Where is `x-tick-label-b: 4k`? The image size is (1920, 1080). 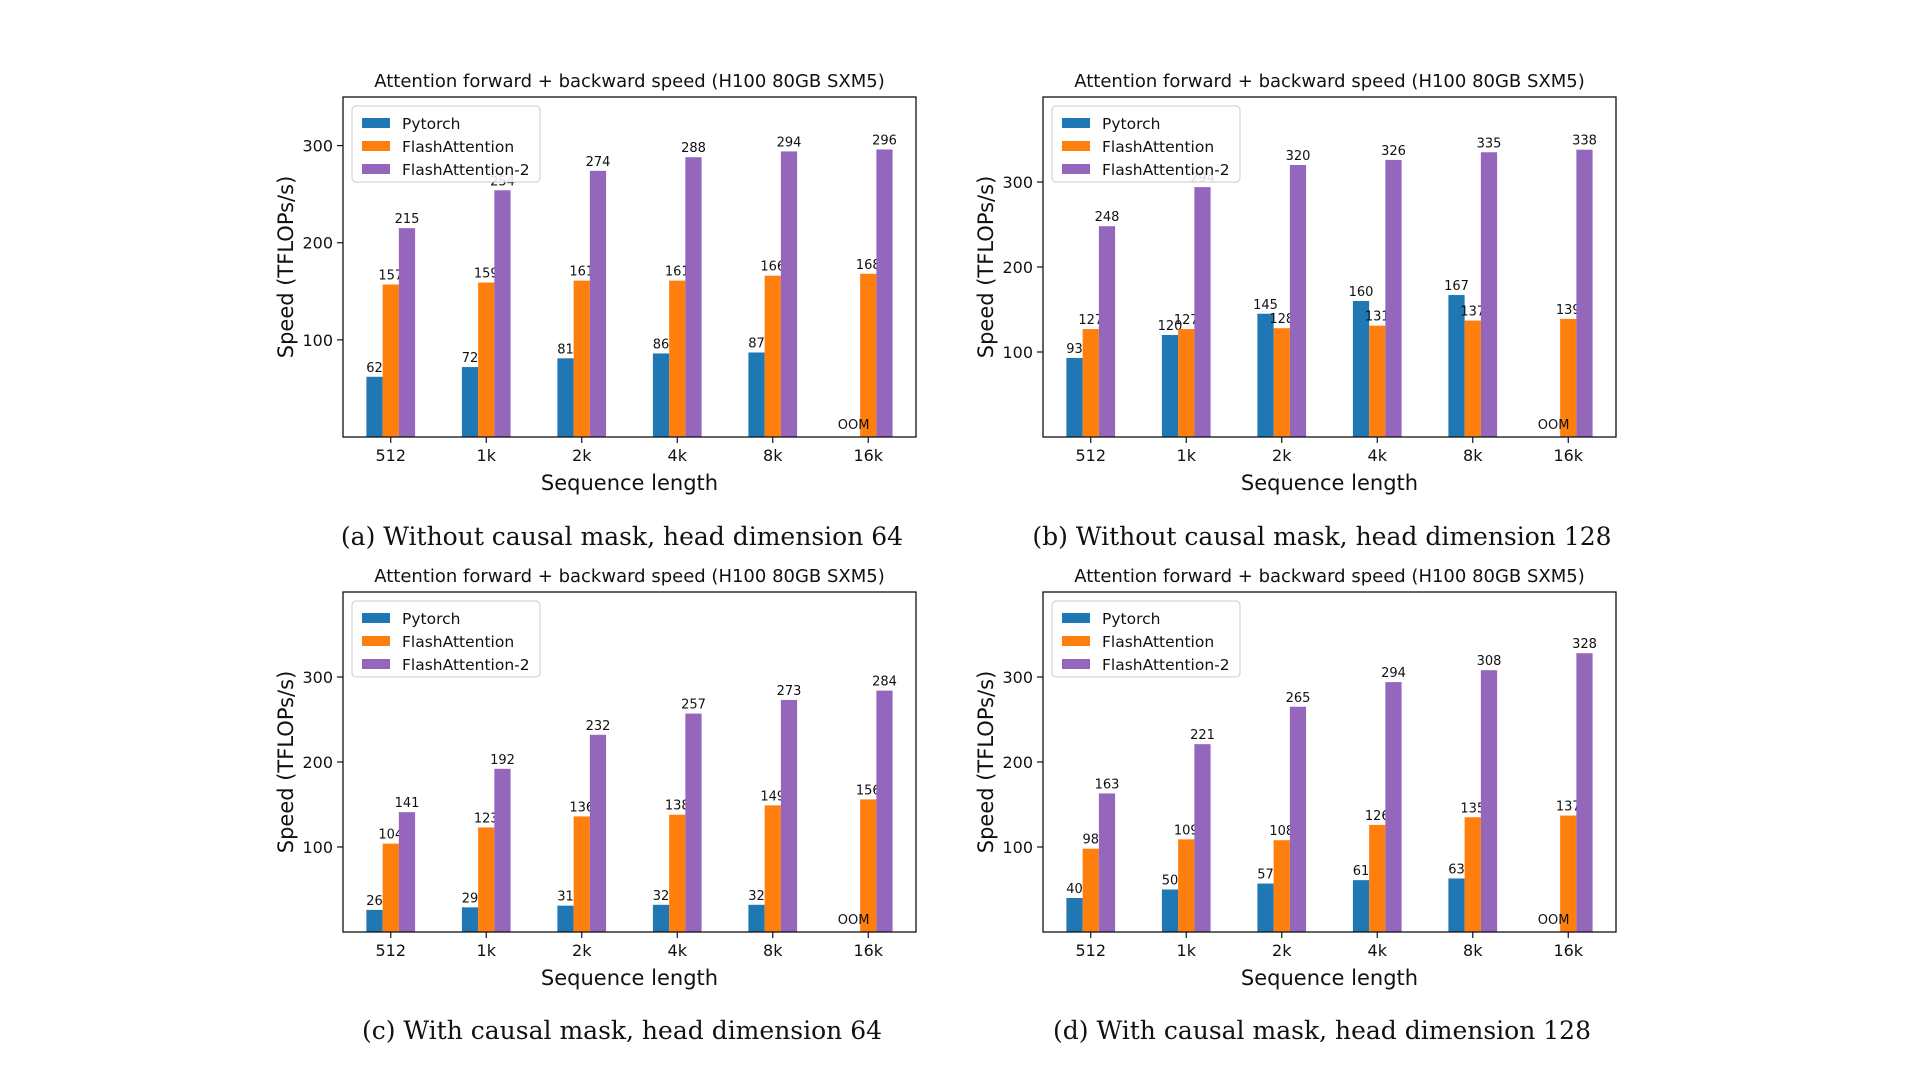
x-tick-label-b: 4k is located at coordinates (1378, 455).